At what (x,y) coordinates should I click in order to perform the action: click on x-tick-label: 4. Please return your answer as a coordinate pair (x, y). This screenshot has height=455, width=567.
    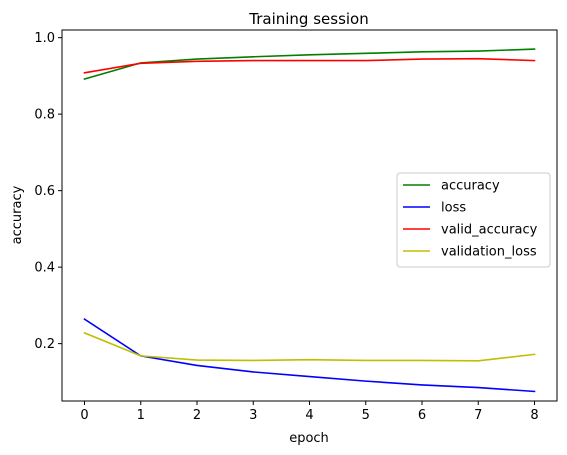
    Looking at the image, I should click on (309, 415).